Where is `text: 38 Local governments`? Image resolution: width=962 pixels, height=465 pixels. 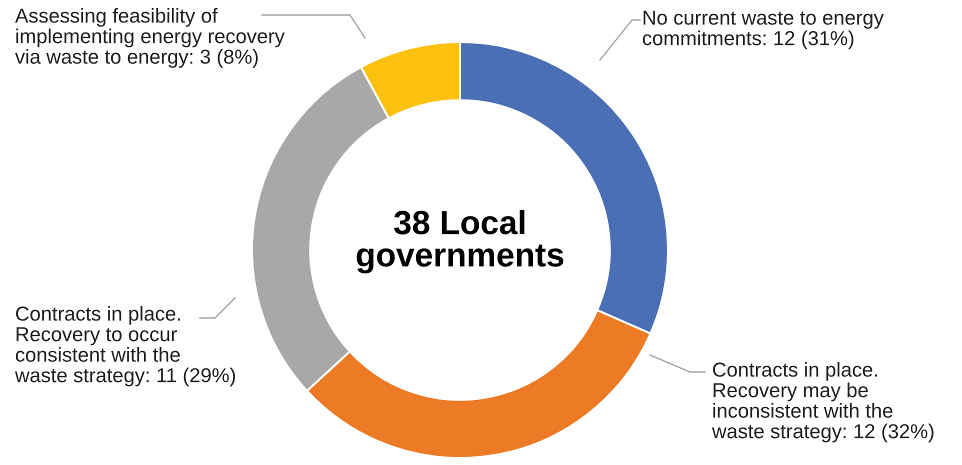 text: 38 Local governments is located at coordinates (460, 242).